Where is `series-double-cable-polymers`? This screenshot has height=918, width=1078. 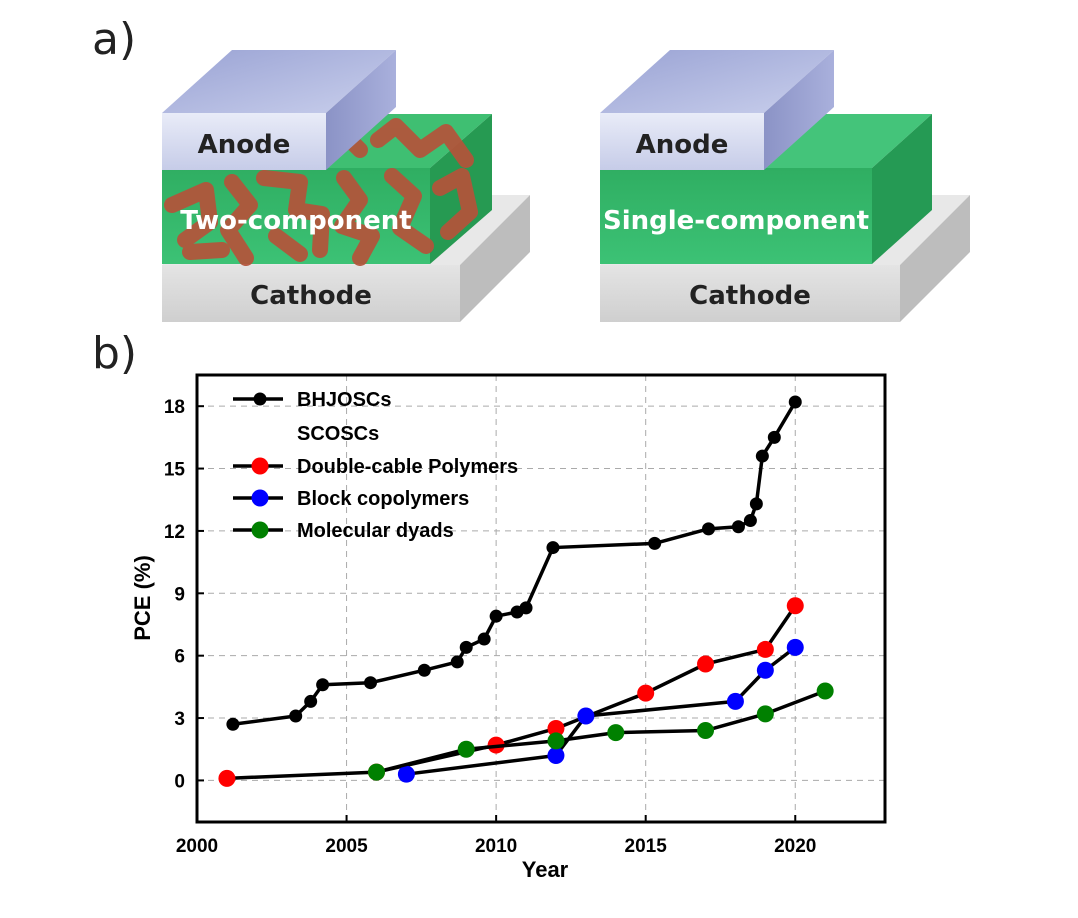
series-double-cable-polymers is located at coordinates (511, 692).